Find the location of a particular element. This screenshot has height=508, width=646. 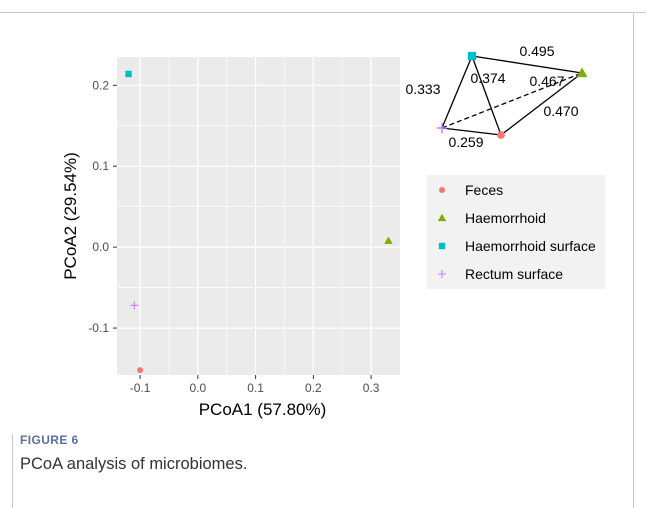

legend-box is located at coordinates (516, 232).